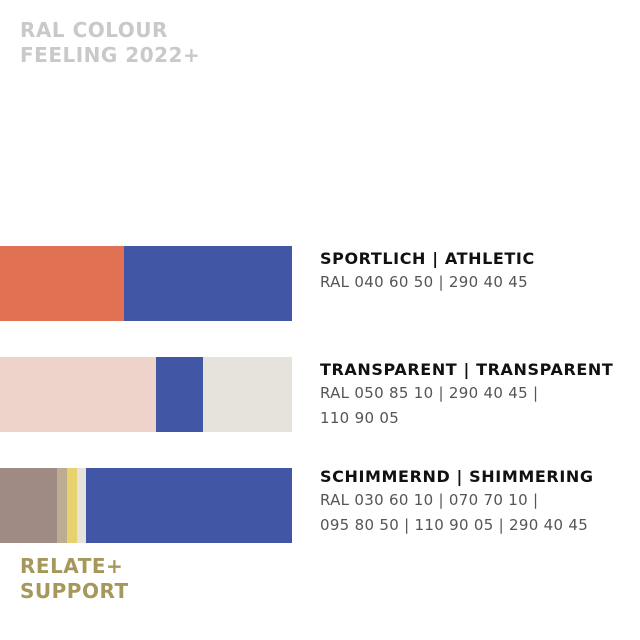  I want to click on footer-line-2: SUPPORT, so click(74, 591).